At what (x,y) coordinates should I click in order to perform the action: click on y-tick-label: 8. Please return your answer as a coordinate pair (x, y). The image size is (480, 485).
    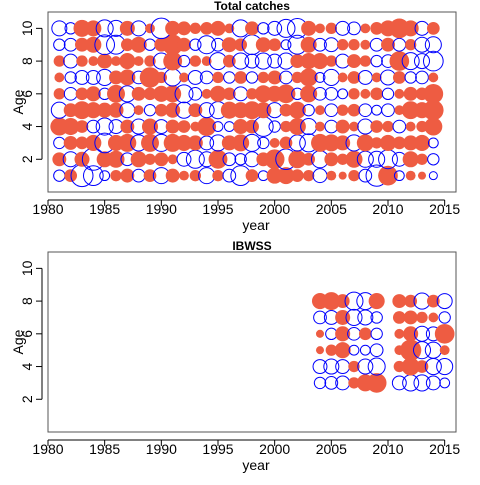
    Looking at the image, I should click on (27, 301).